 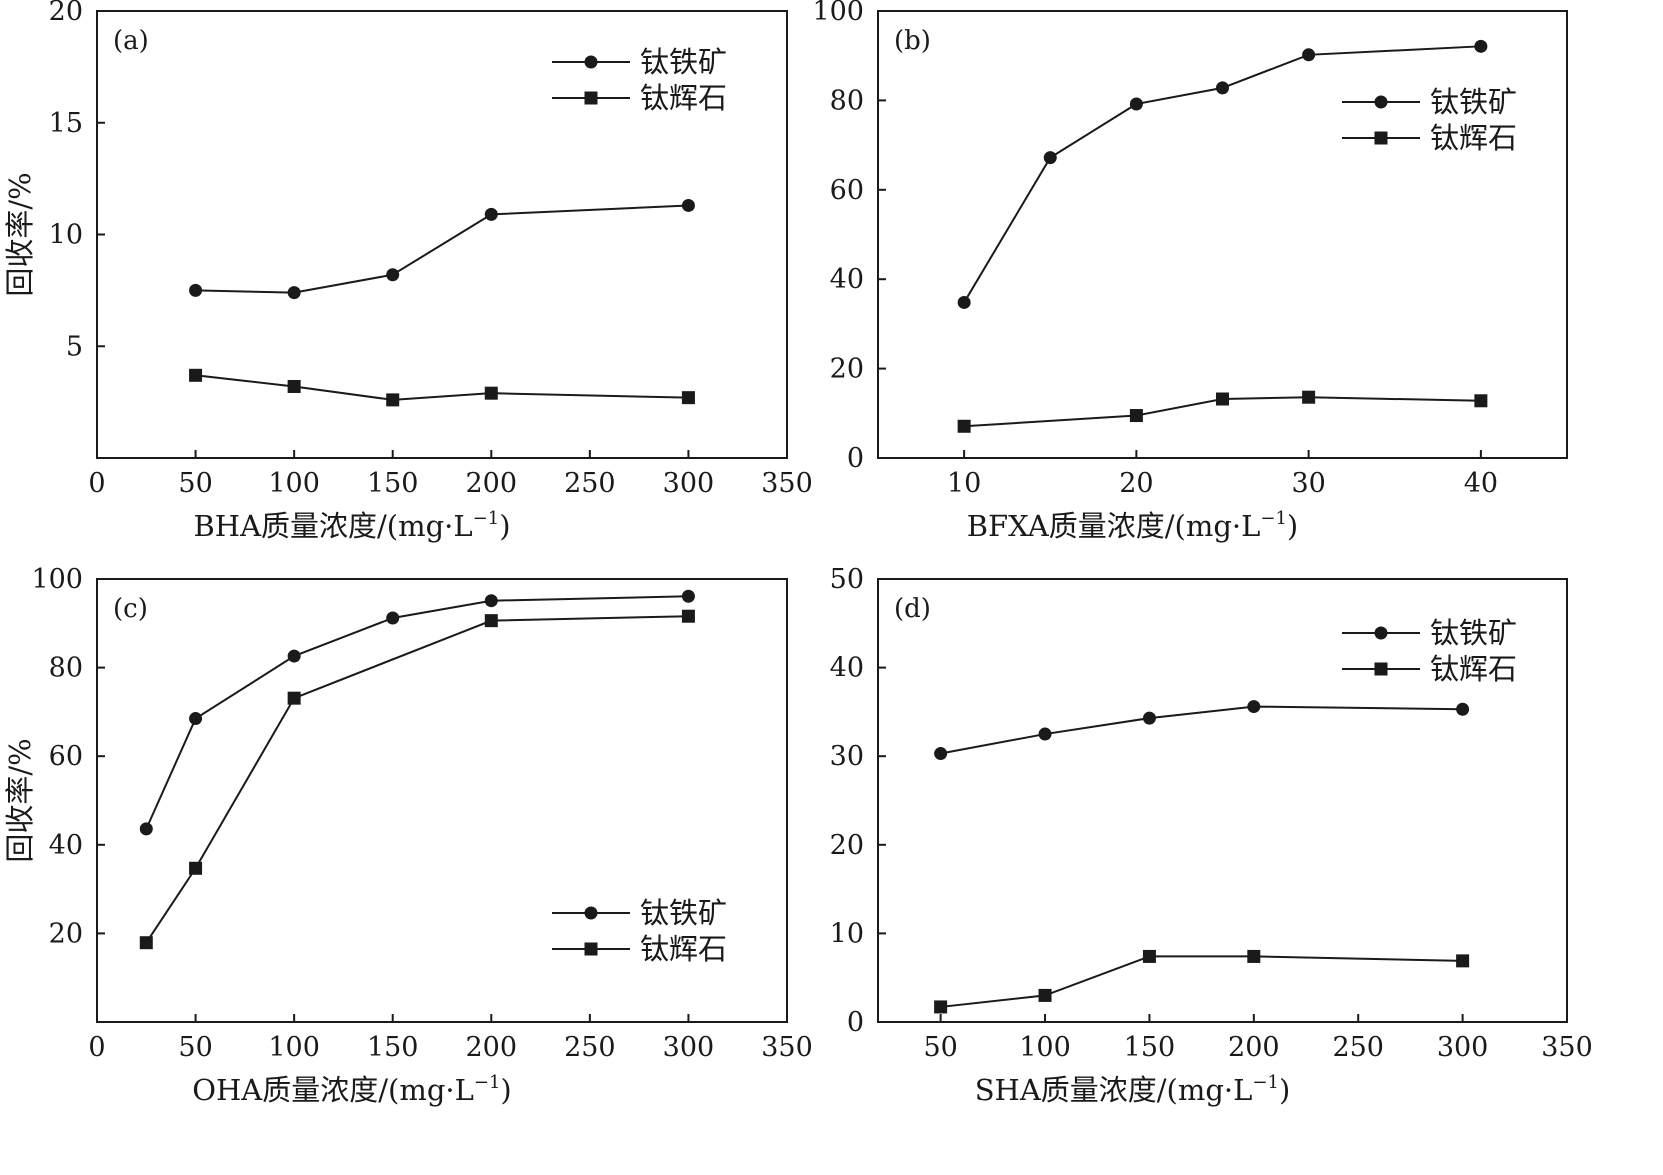 I want to click on x-tick-label: 150, so click(x=1150, y=1047).